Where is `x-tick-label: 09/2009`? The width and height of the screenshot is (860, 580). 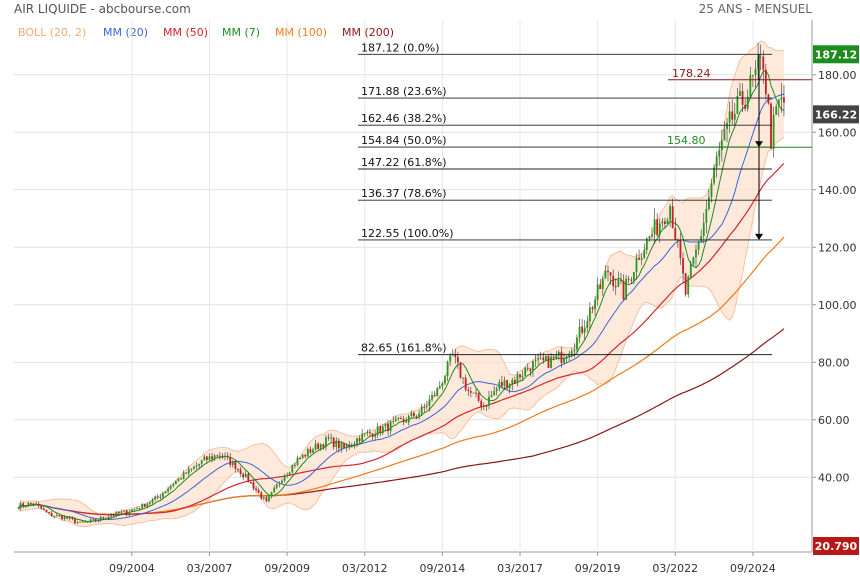
x-tick-label: 09/2009 is located at coordinates (287, 568).